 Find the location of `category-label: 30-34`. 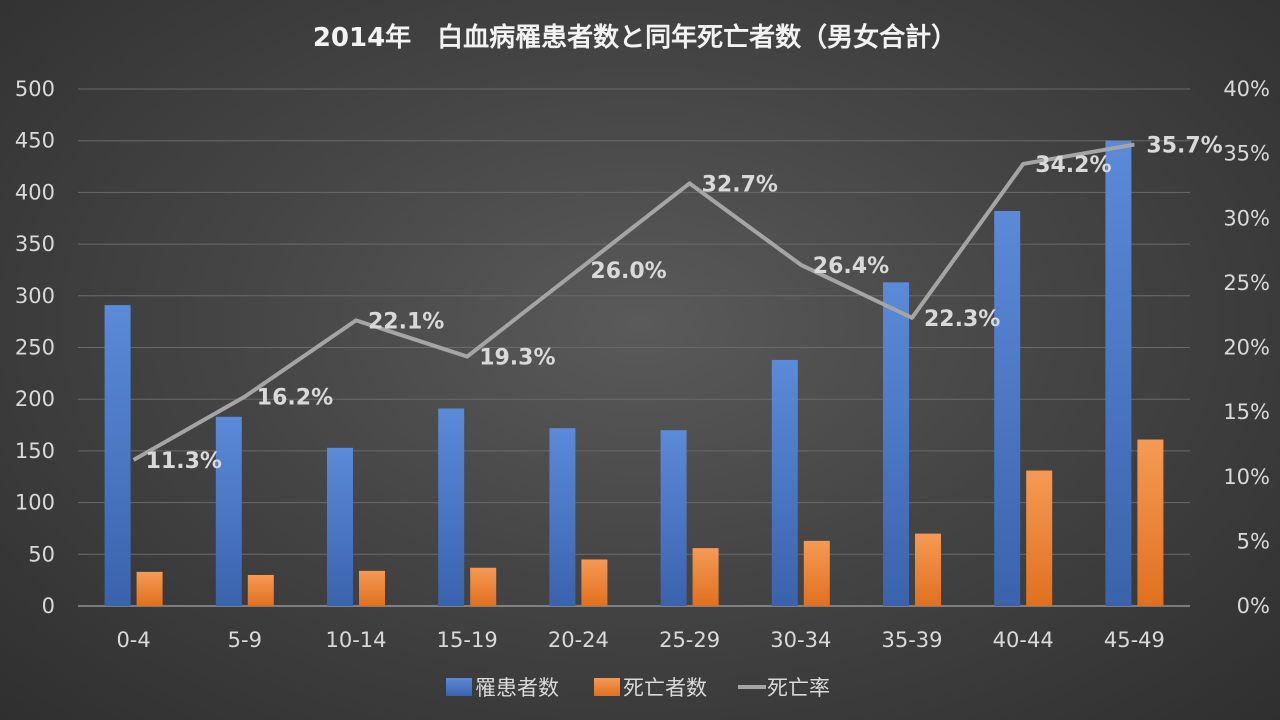

category-label: 30-34 is located at coordinates (800, 640).